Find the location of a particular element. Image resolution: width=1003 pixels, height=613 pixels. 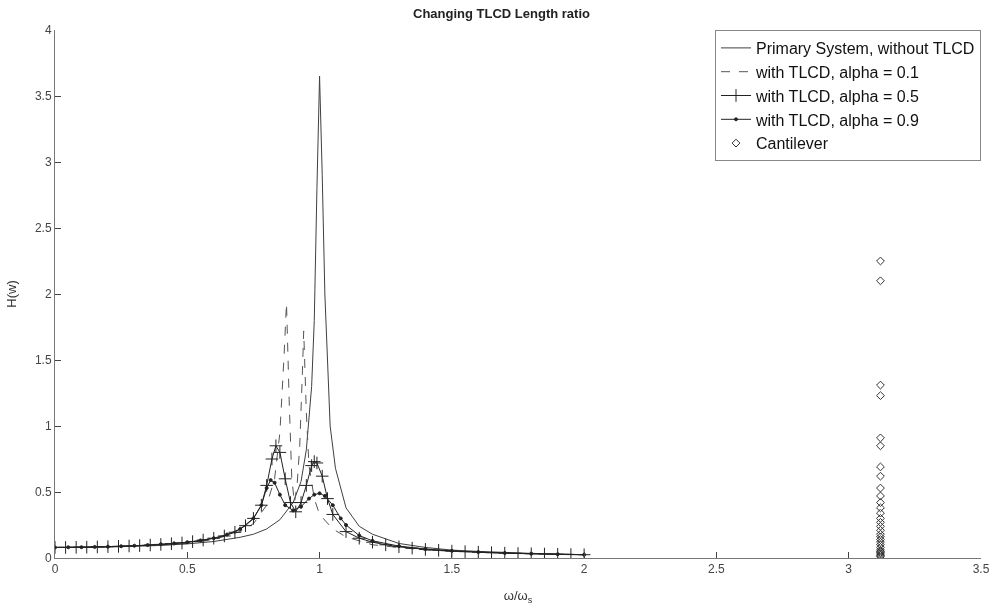

x-tick-label: 0.5 is located at coordinates (187, 569).